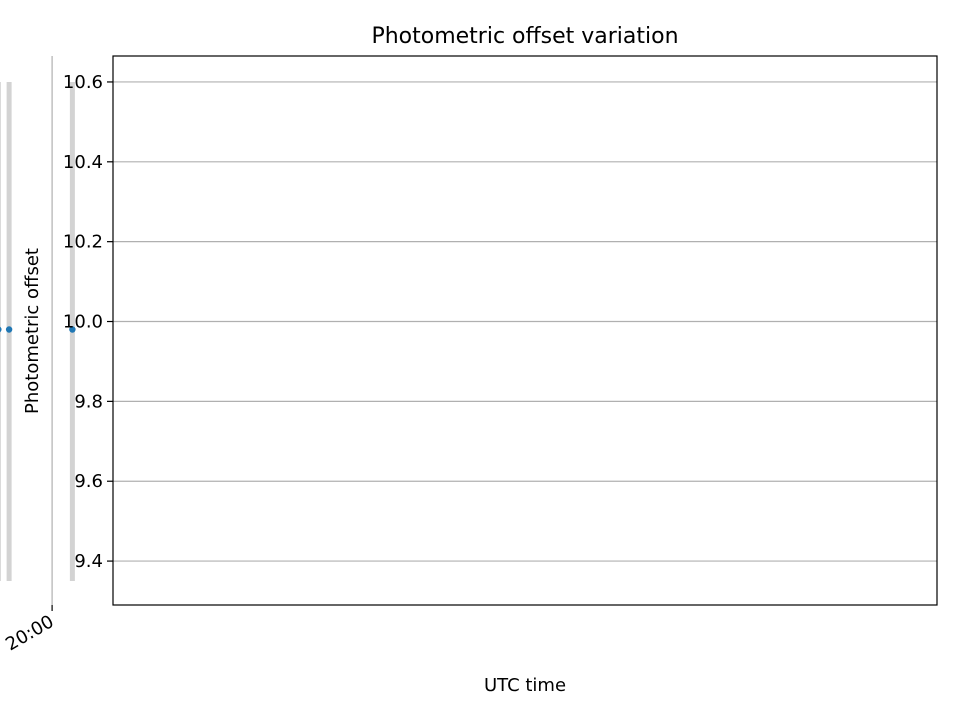 The width and height of the screenshot is (960, 720). Describe the element at coordinates (83, 322) in the screenshot. I see `y-tick-label: 10.0` at that location.